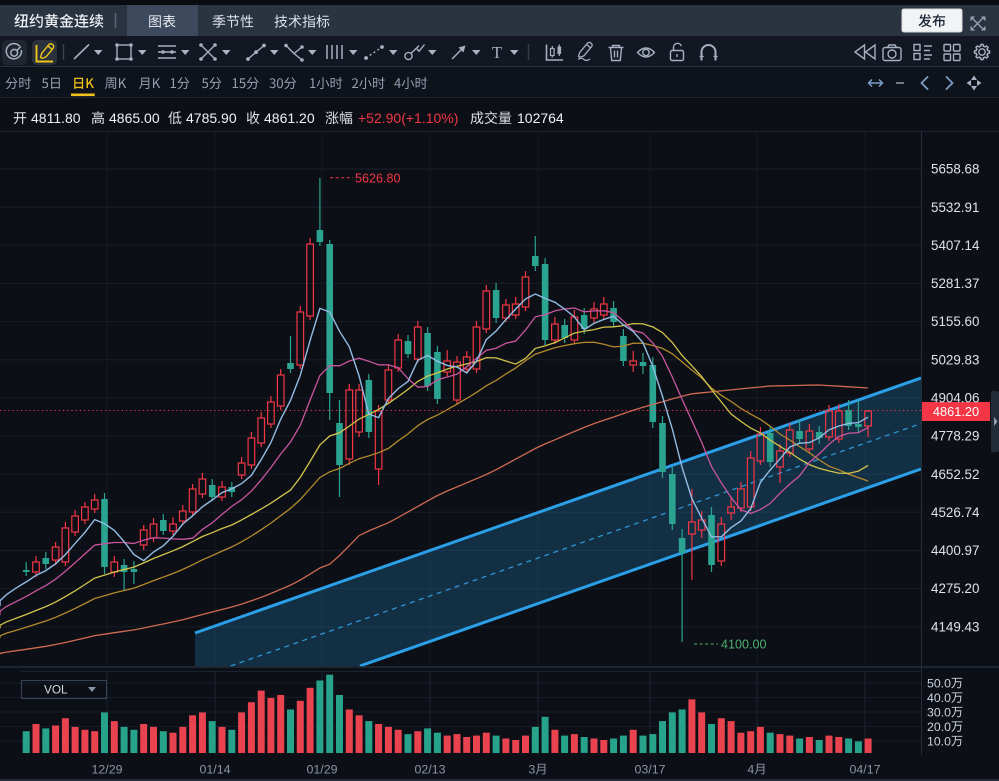 This screenshot has height=781, width=999. I want to click on svg-text: +52.90(+1.10%), so click(408, 118).